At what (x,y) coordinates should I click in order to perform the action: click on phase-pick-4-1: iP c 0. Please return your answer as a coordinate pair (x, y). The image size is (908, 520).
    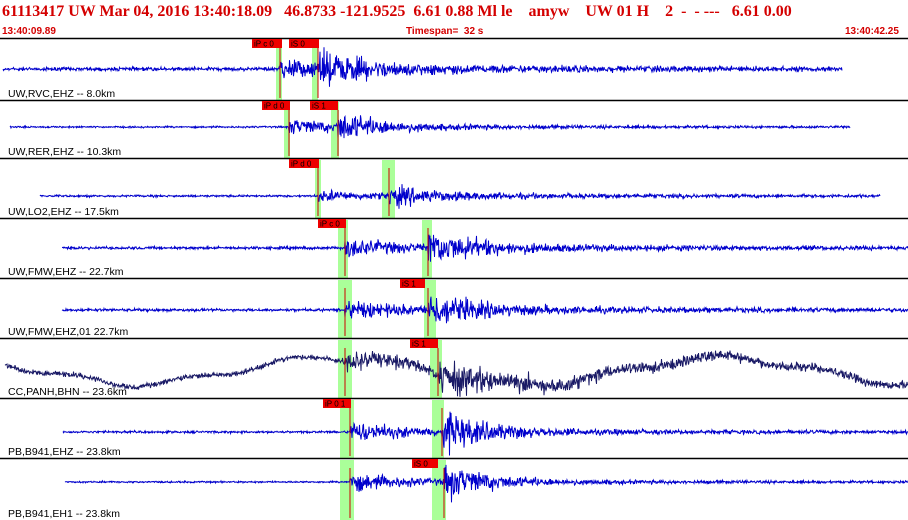
    Looking at the image, I should click on (332, 224).